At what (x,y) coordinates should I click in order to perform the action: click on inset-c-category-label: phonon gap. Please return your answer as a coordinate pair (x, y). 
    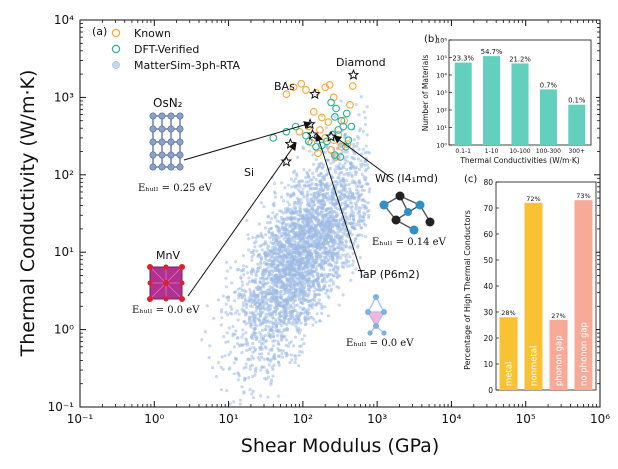
    Looking at the image, I should click on (560, 360).